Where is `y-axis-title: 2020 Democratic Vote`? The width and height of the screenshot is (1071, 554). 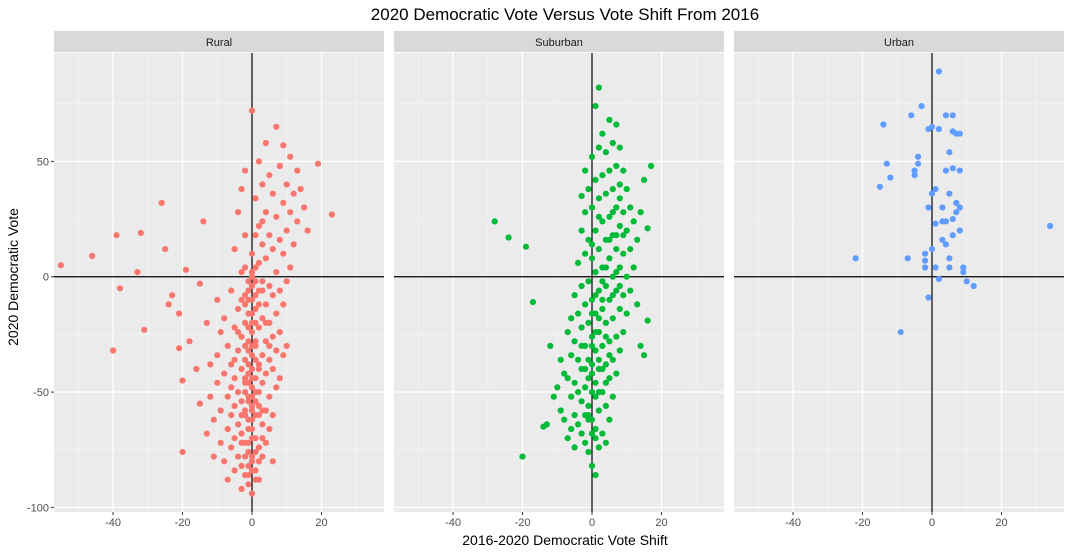 y-axis-title: 2020 Democratic Vote is located at coordinates (13, 277).